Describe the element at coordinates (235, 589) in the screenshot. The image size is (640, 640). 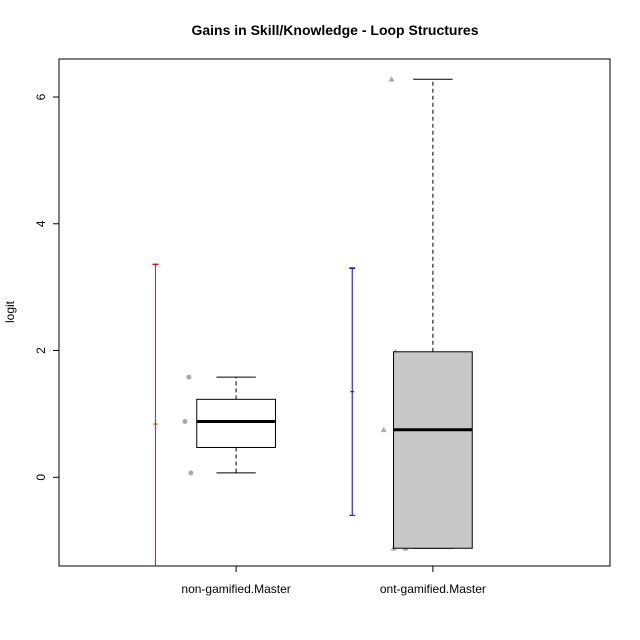
I see `x-tick-label: non-gamified.Master` at that location.